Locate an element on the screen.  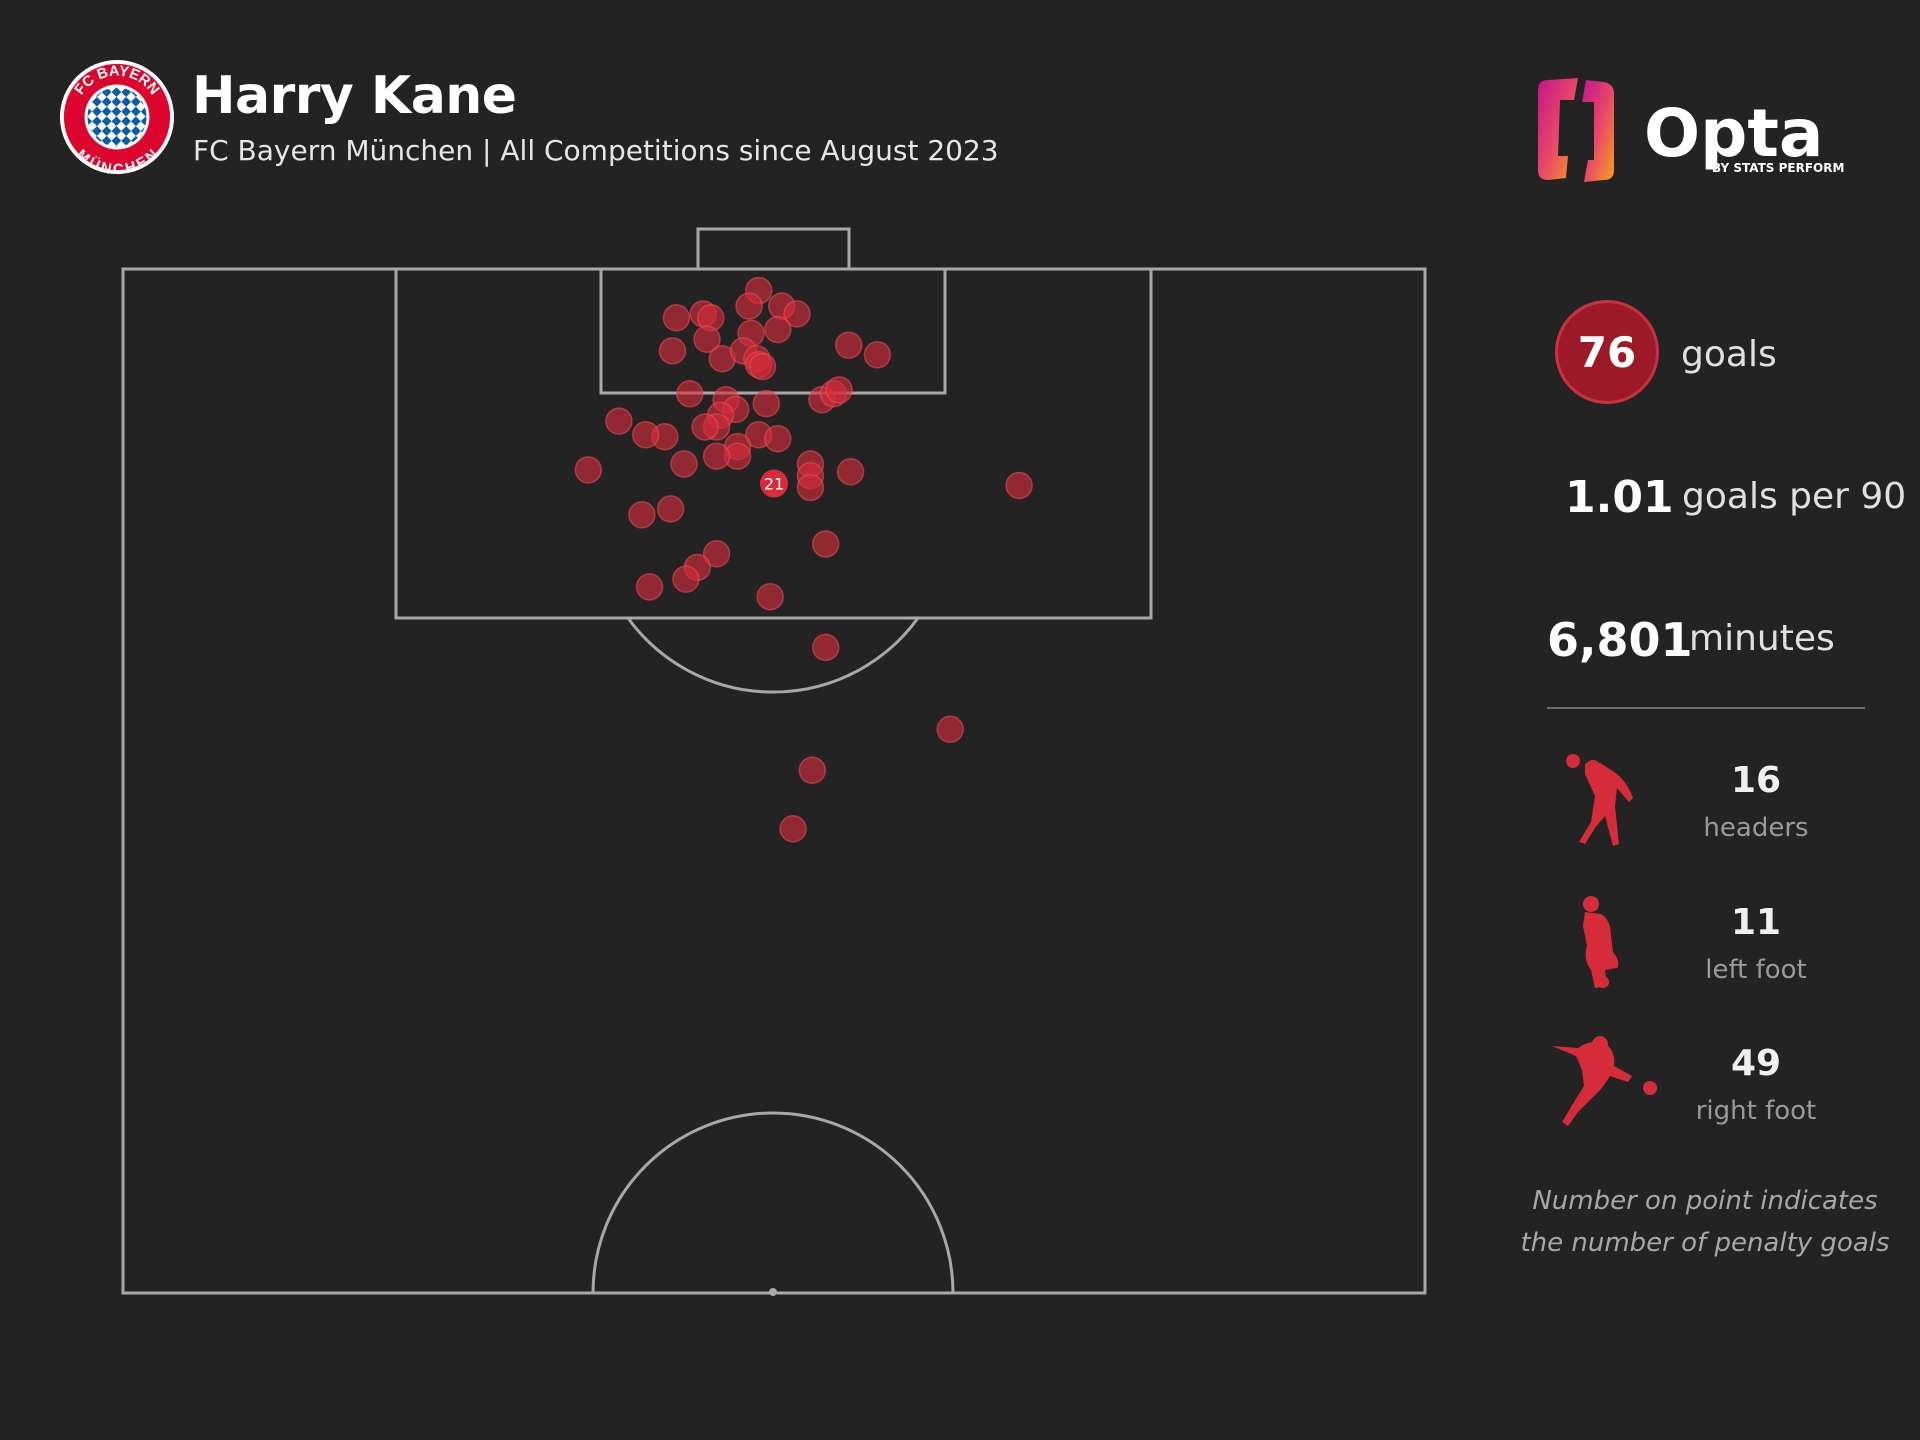
headers-label: headers is located at coordinates (1756, 828).